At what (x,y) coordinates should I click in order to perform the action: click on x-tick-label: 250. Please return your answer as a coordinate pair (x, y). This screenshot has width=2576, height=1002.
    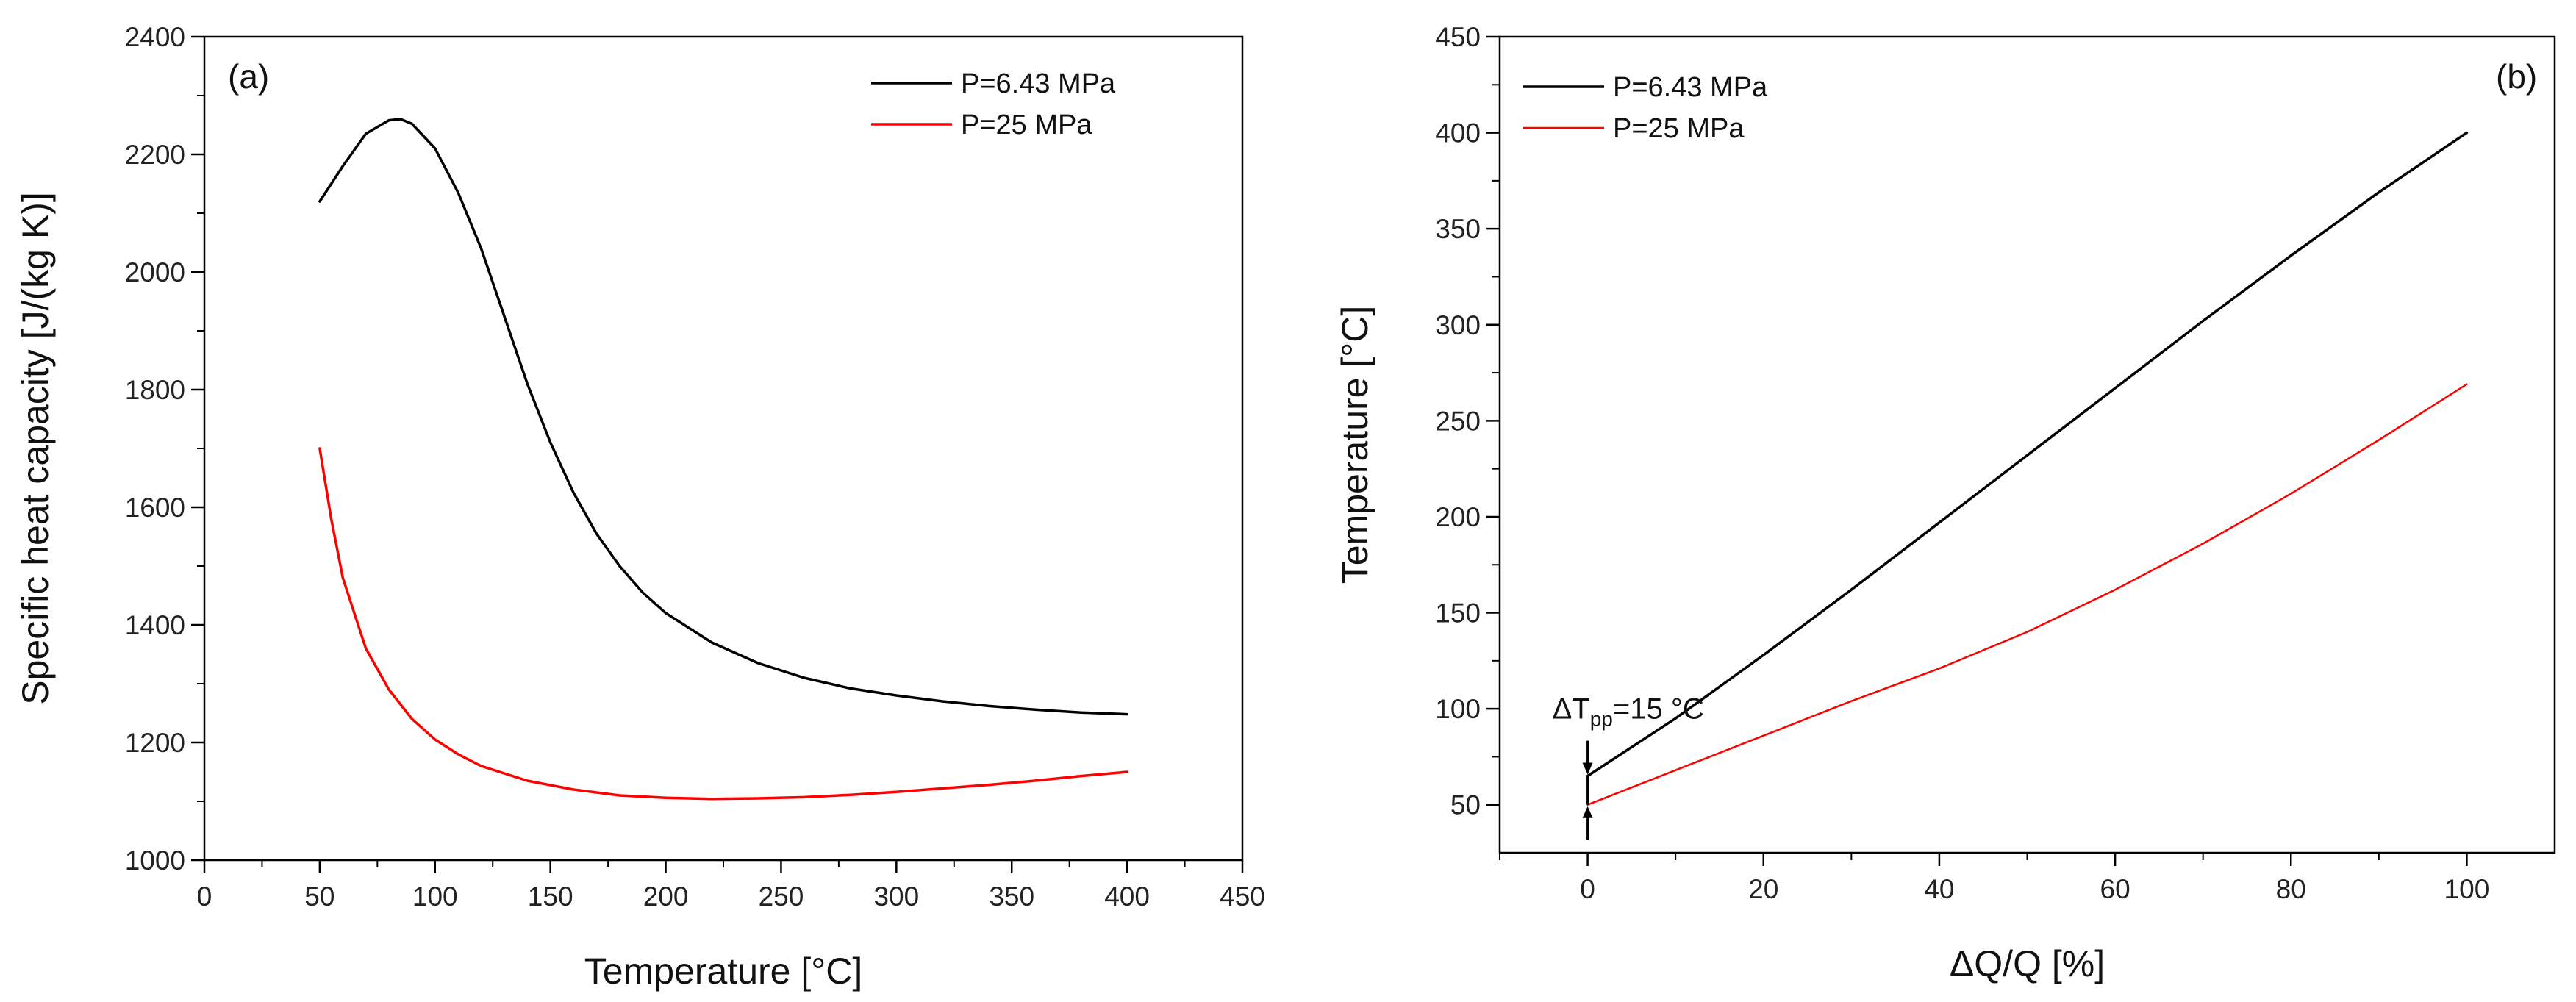
    Looking at the image, I should click on (782, 897).